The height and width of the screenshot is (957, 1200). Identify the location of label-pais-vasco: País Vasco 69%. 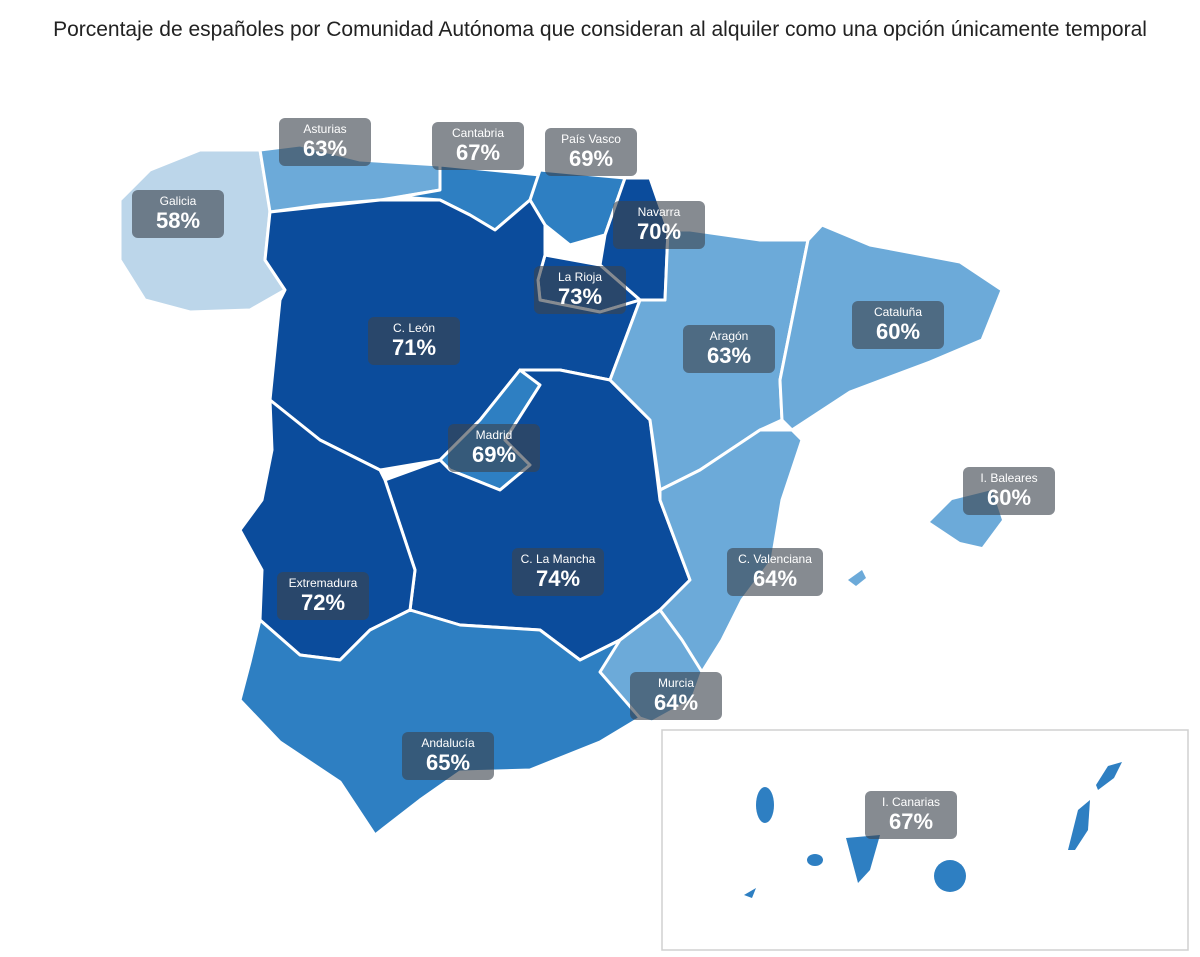
(591, 152).